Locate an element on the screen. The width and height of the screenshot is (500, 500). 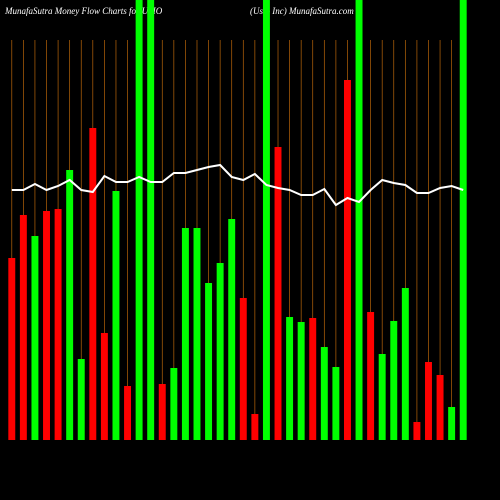
chart-subtitle: (Usio Inc) MunafaSutra.com is located at coordinates (302, 11).